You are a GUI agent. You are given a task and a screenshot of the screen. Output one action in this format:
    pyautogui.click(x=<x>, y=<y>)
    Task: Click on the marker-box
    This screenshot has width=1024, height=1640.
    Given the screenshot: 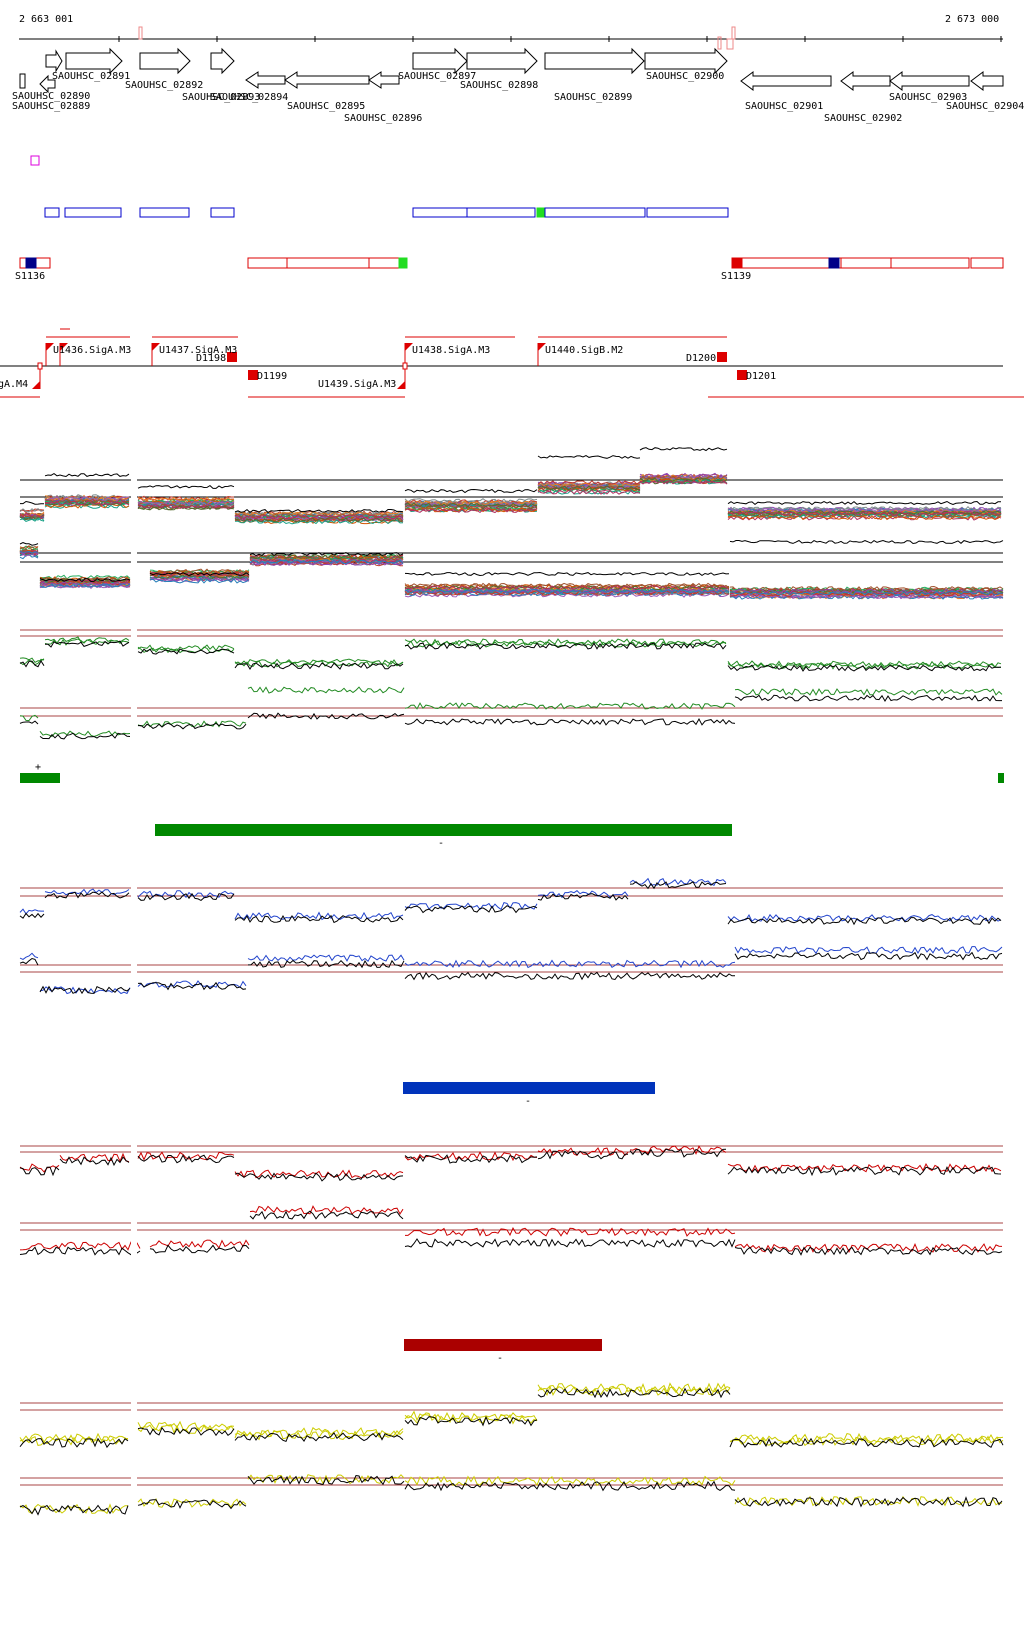 What is the action you would take?
    pyautogui.click(x=35, y=160)
    